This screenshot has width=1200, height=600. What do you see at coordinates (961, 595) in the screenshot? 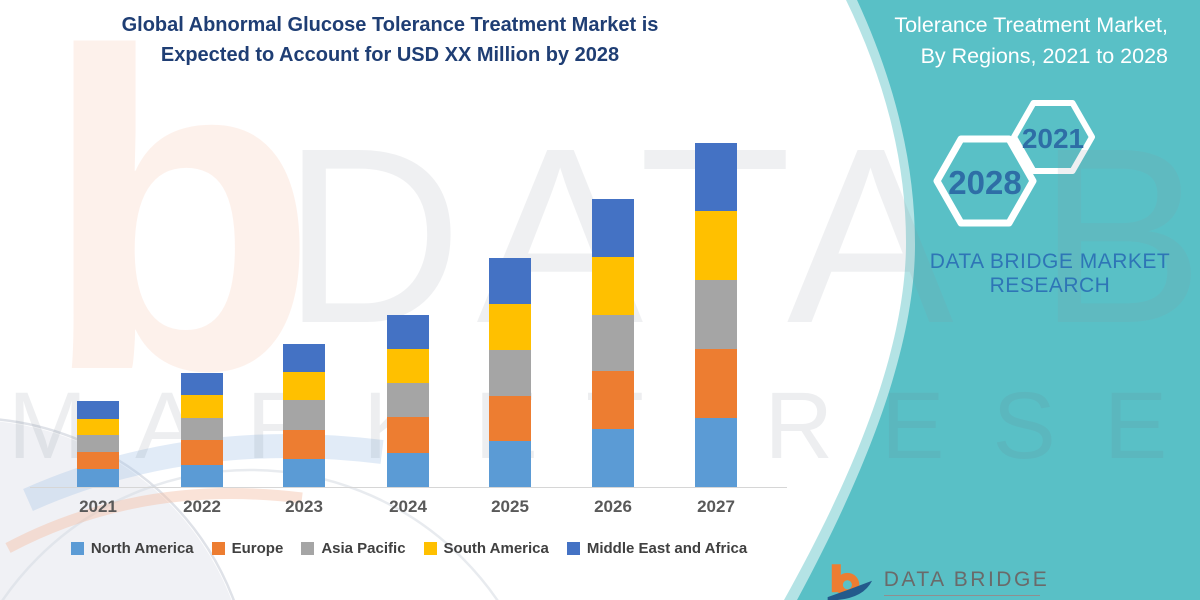
I see `logo-divider` at bounding box center [961, 595].